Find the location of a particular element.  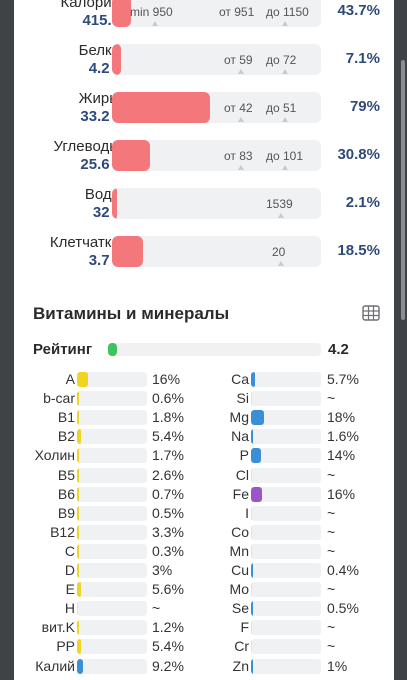

vitamin-name: Ca is located at coordinates (240, 379).